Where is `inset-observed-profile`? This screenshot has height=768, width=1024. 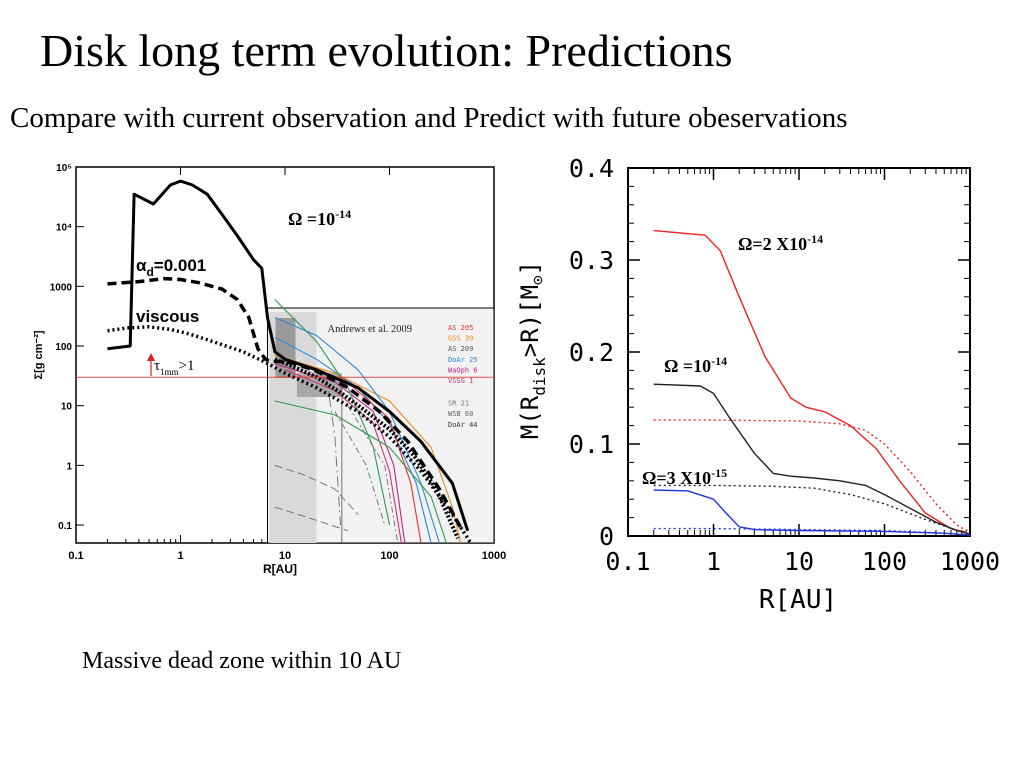
inset-observed-profile is located at coordinates (367, 448).